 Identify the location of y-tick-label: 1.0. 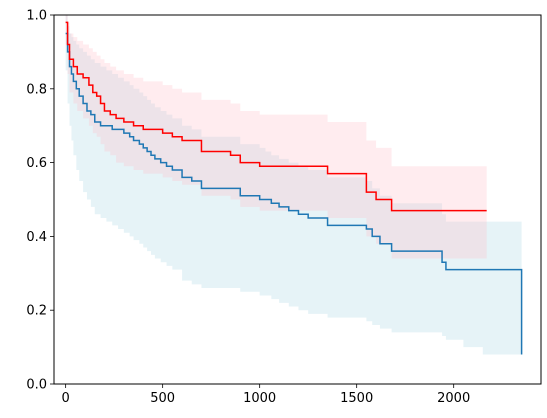
(36, 16).